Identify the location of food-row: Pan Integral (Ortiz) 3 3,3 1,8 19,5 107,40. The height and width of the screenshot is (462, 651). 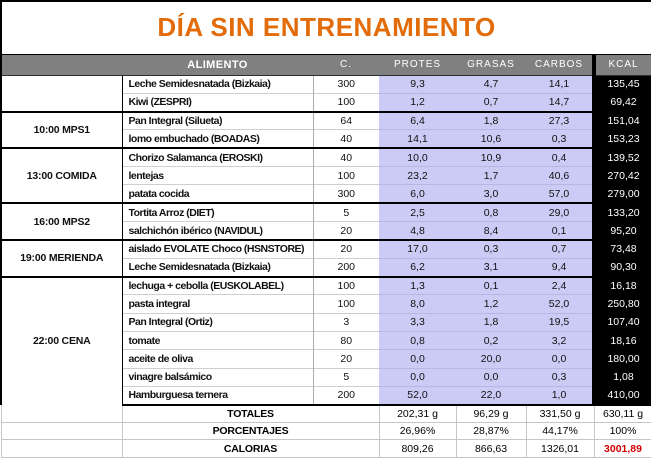
(326, 322).